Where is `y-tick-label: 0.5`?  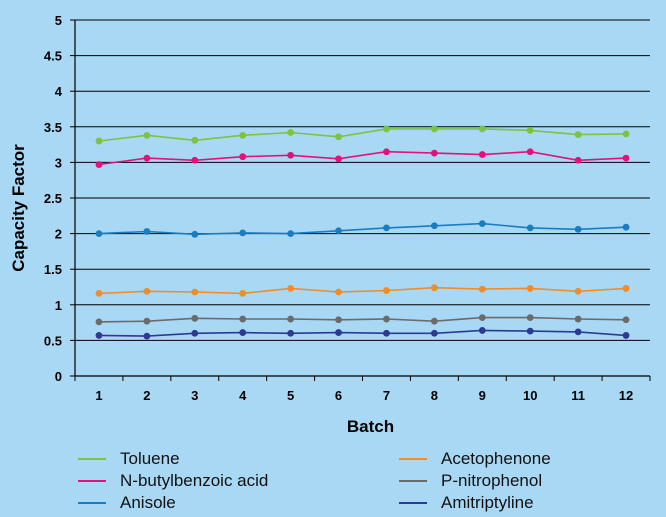 y-tick-label: 0.5 is located at coordinates (53, 340).